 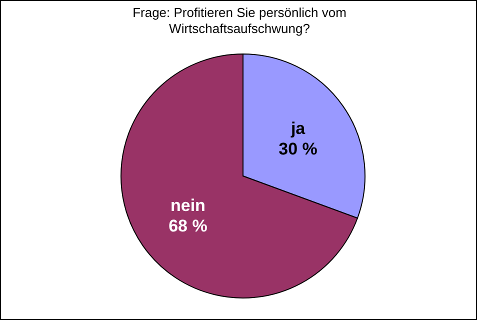 I want to click on data-label: 68 %, so click(x=188, y=226).